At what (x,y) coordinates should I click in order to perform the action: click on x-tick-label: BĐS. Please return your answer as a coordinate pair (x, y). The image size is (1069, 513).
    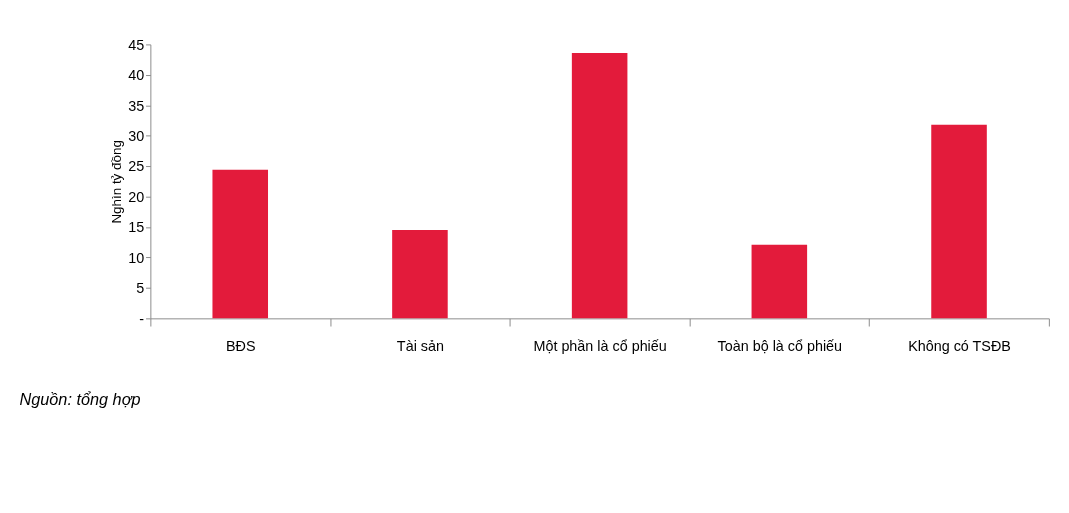
    Looking at the image, I should click on (240, 346).